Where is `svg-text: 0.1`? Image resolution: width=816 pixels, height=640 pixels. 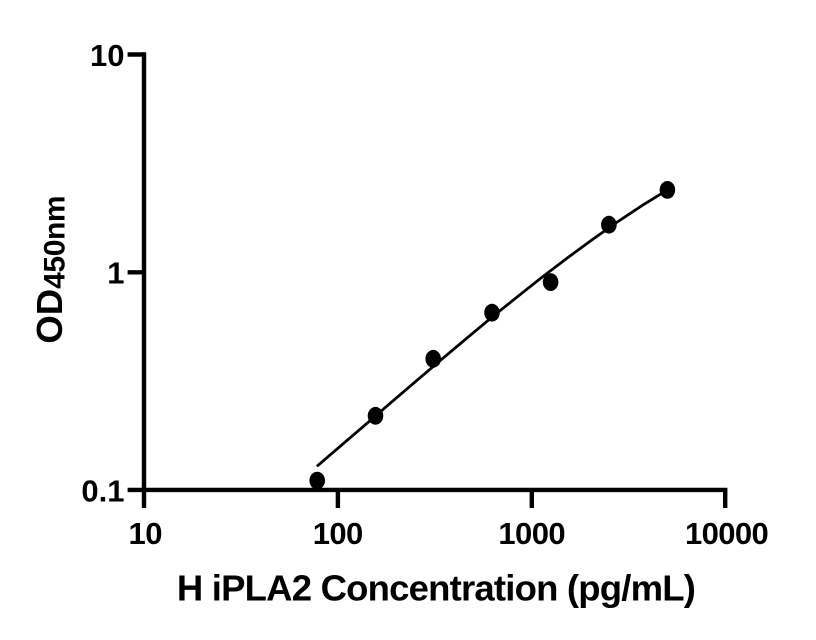 svg-text: 0.1 is located at coordinates (102, 490).